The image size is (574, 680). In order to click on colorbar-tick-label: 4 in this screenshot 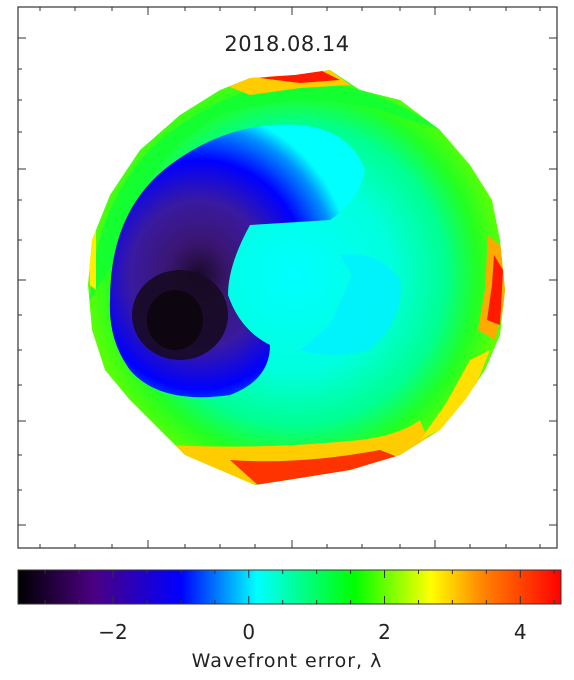, I will do `click(520, 632)`.